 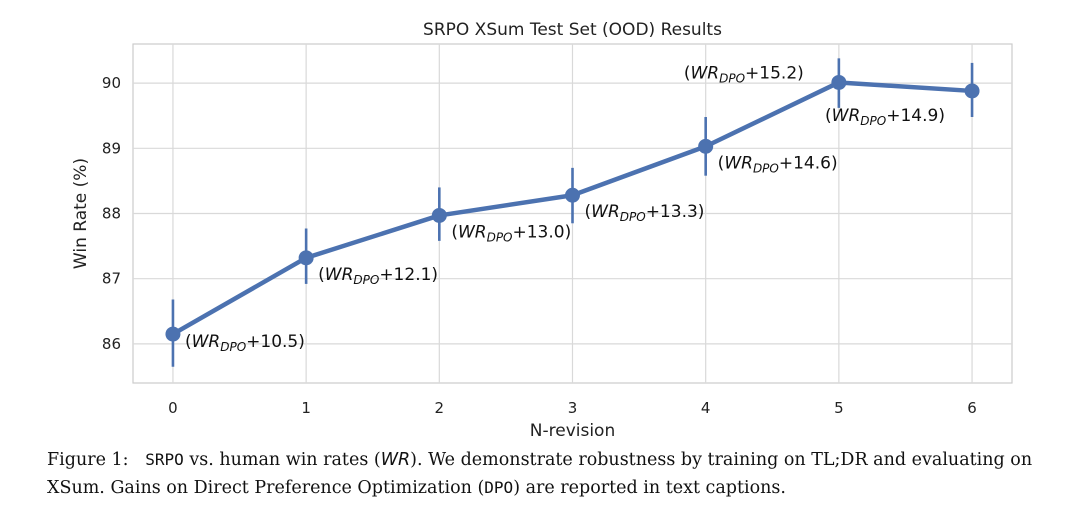 I want to click on caption-wr: WR, so click(x=395, y=460).